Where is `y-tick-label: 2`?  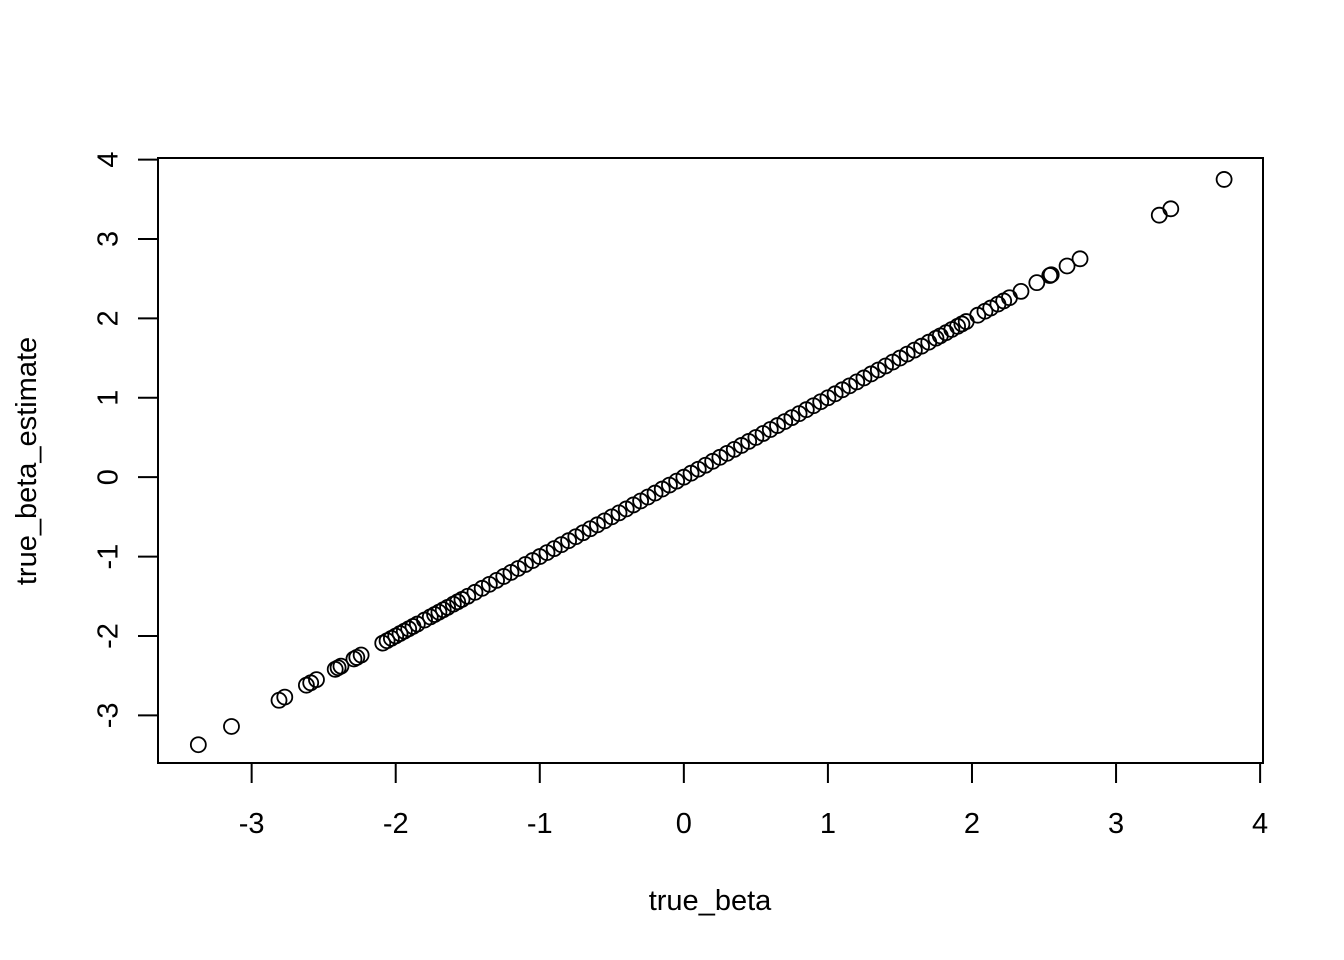 y-tick-label: 2 is located at coordinates (109, 318).